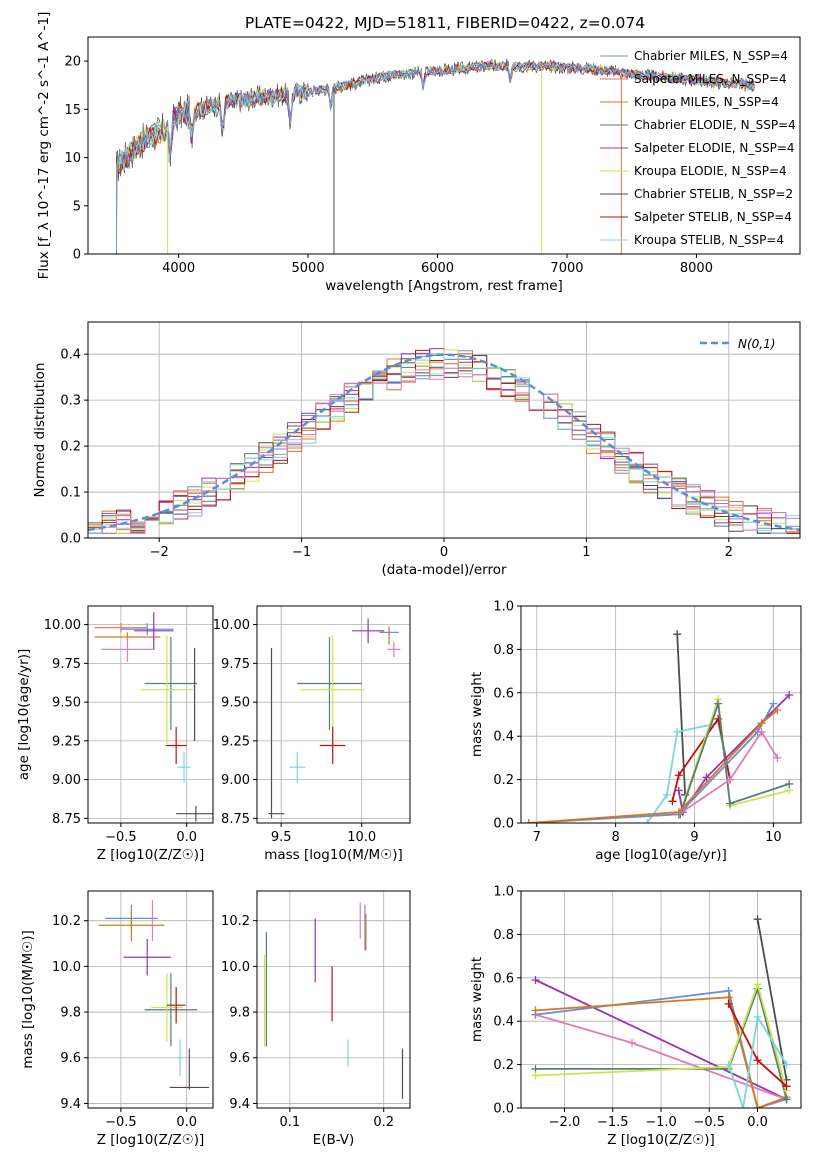  What do you see at coordinates (696, 268) in the screenshot?
I see `x-tick-label: 8000` at bounding box center [696, 268].